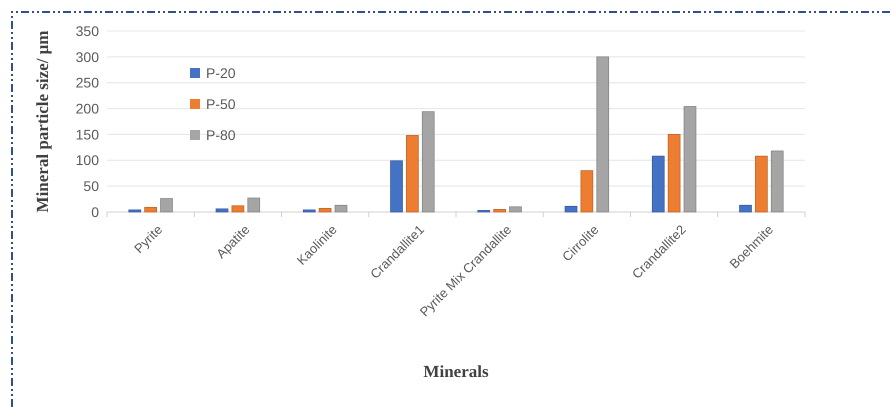 This screenshot has width=893, height=407. What do you see at coordinates (88, 134) in the screenshot?
I see `y-tick-label: 150` at bounding box center [88, 134].